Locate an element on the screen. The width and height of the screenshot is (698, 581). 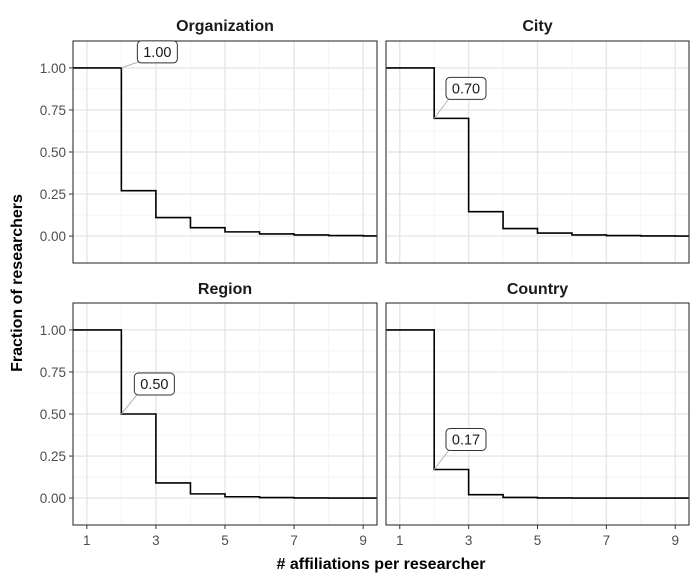
callout-label: 0.17 is located at coordinates (466, 441).